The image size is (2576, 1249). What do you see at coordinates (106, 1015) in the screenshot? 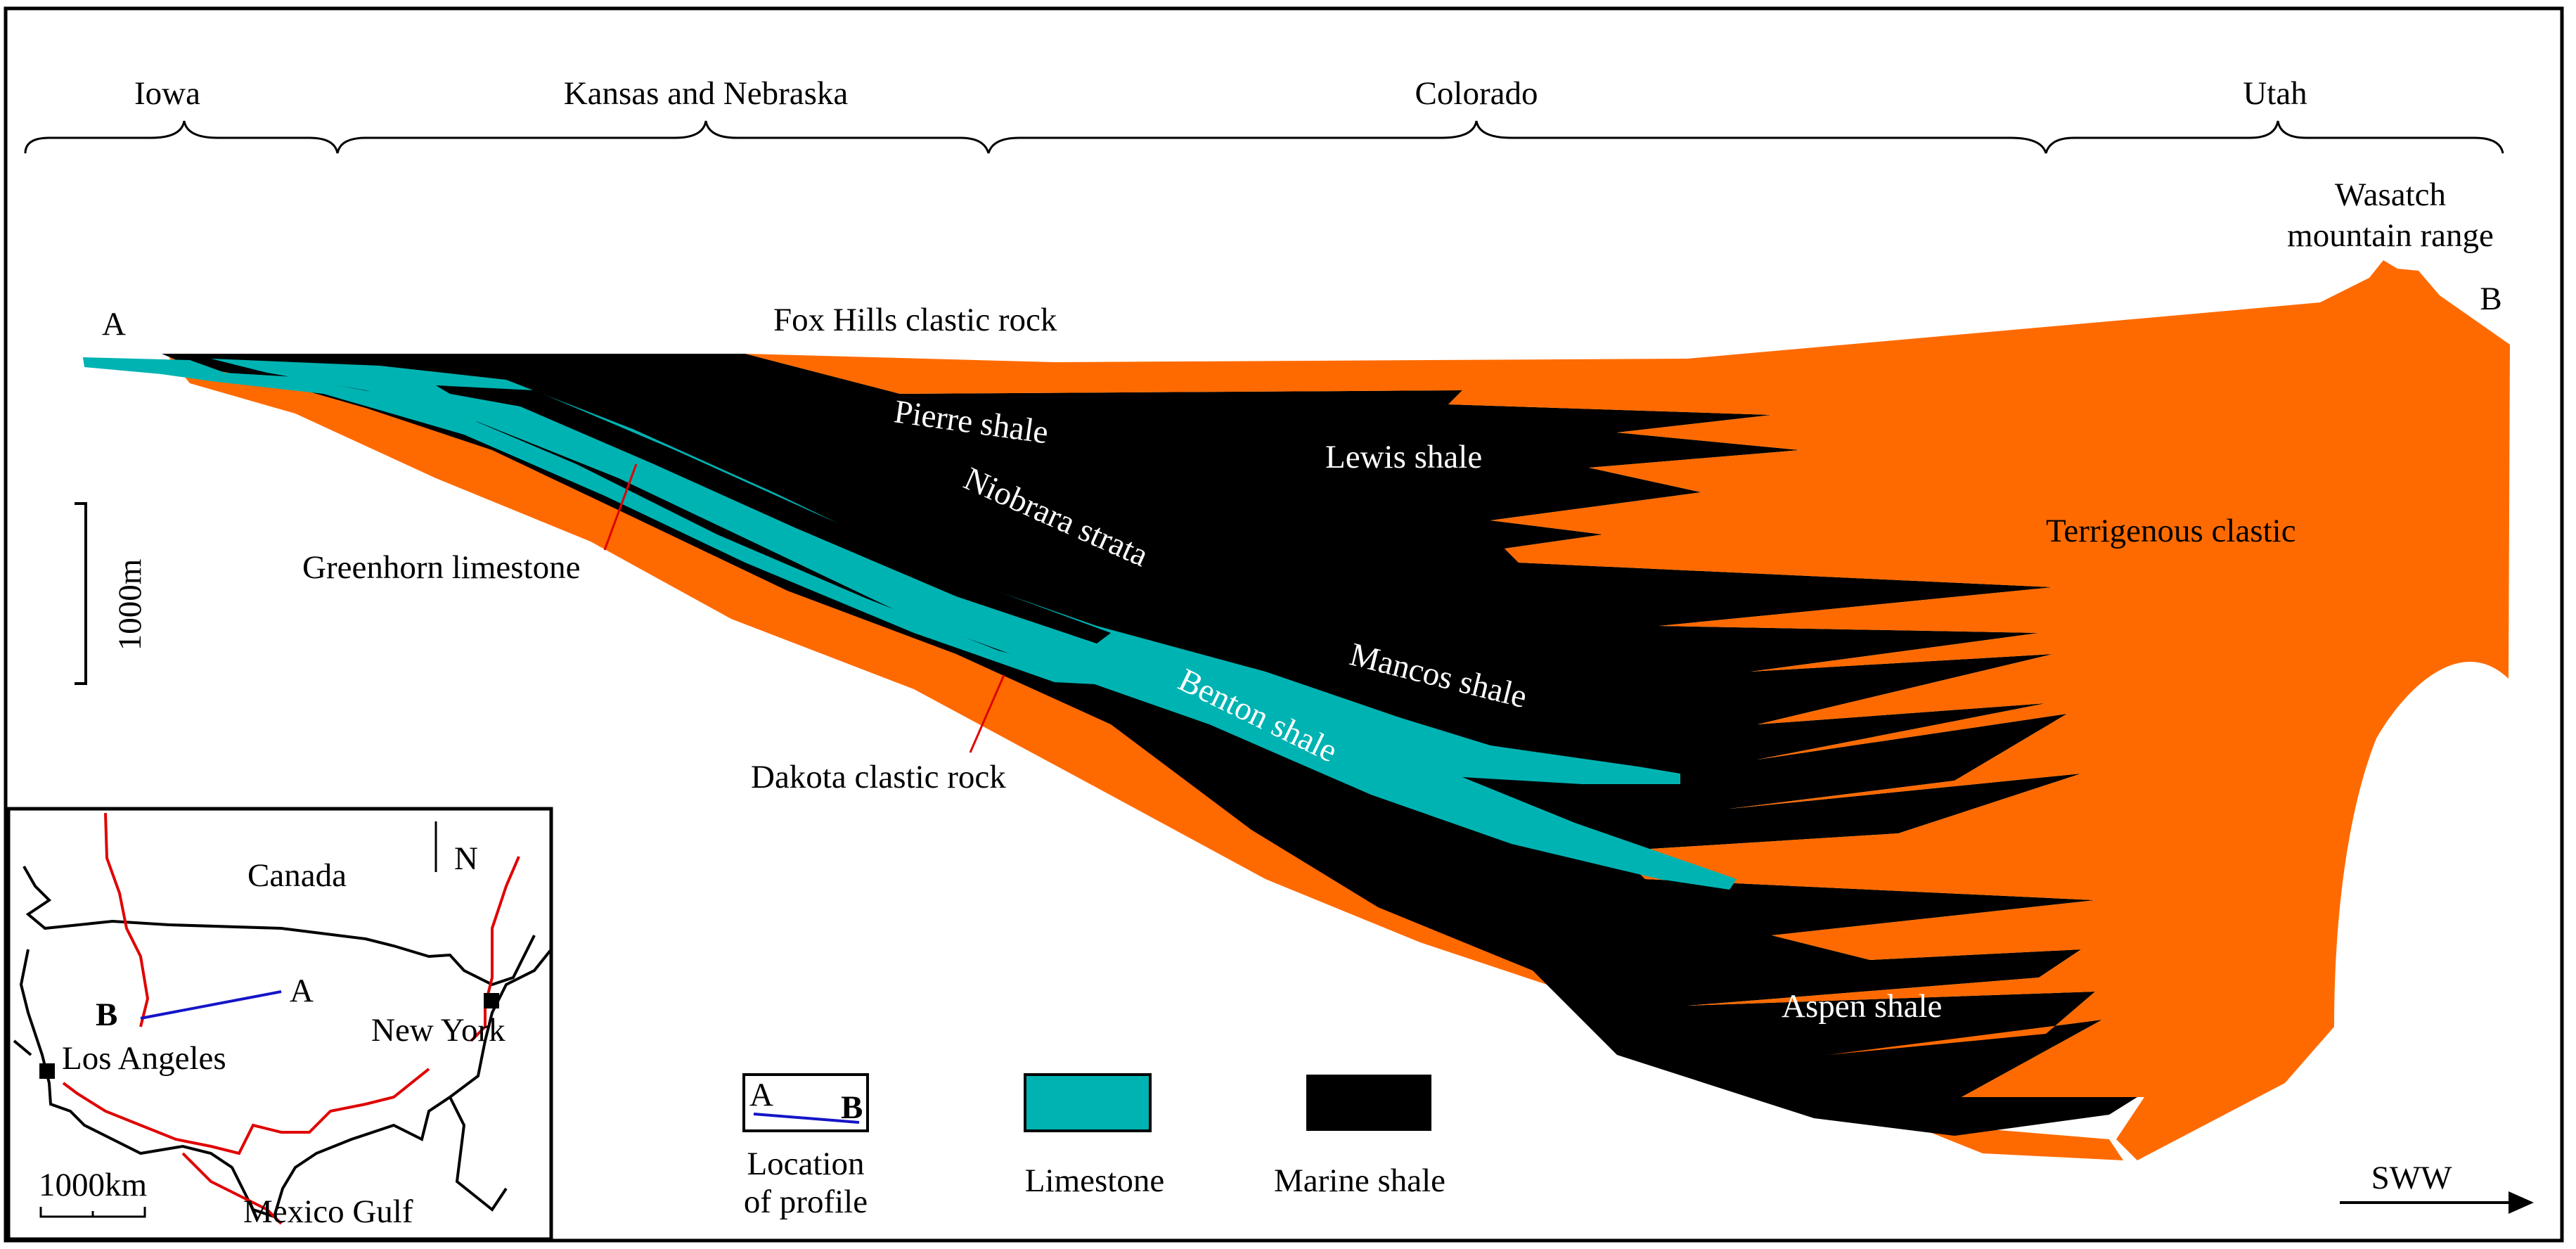
I see `inset-point-b: B` at bounding box center [106, 1015].